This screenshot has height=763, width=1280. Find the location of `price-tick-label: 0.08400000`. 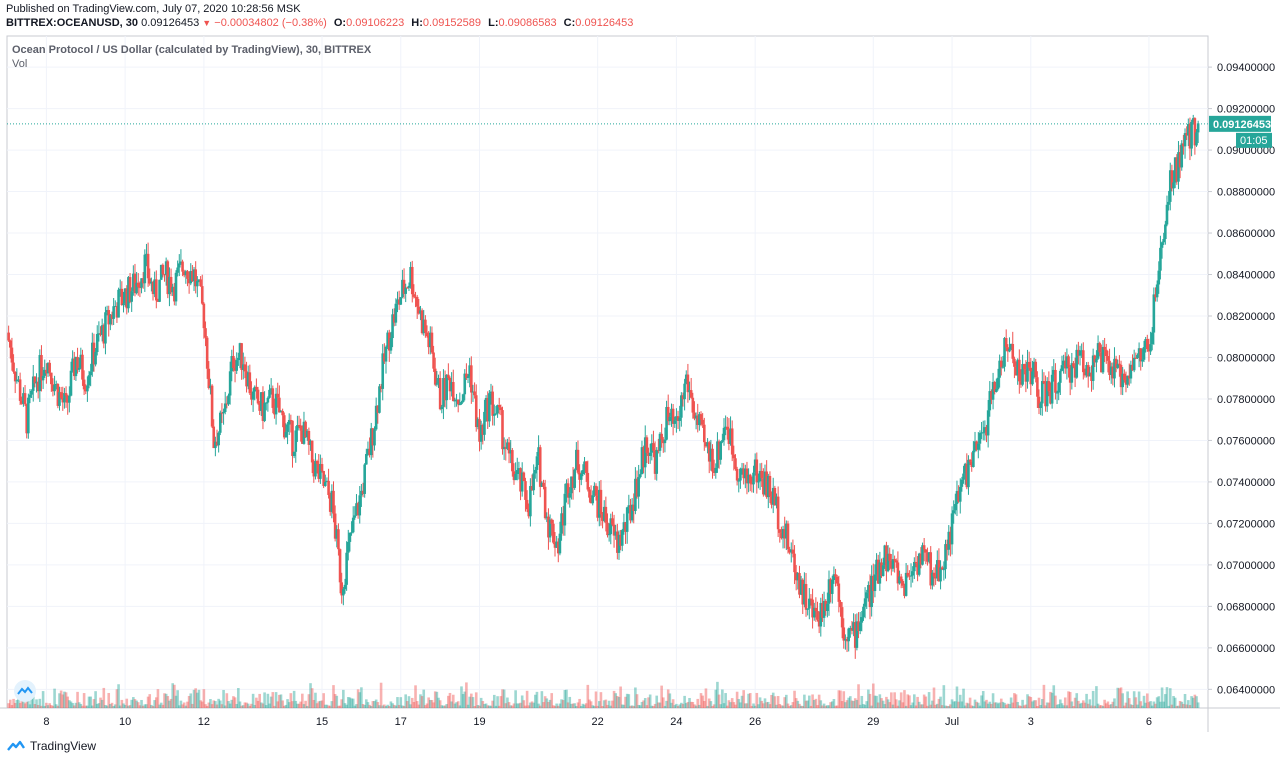

price-tick-label: 0.08400000 is located at coordinates (1246, 276).